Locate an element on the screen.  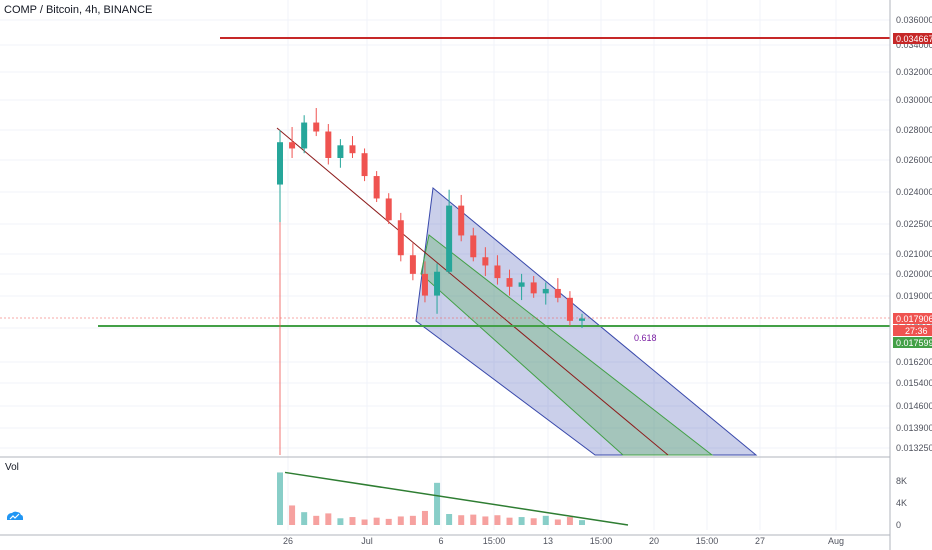
price-tick-label: 0.021000 is located at coordinates (914, 254).